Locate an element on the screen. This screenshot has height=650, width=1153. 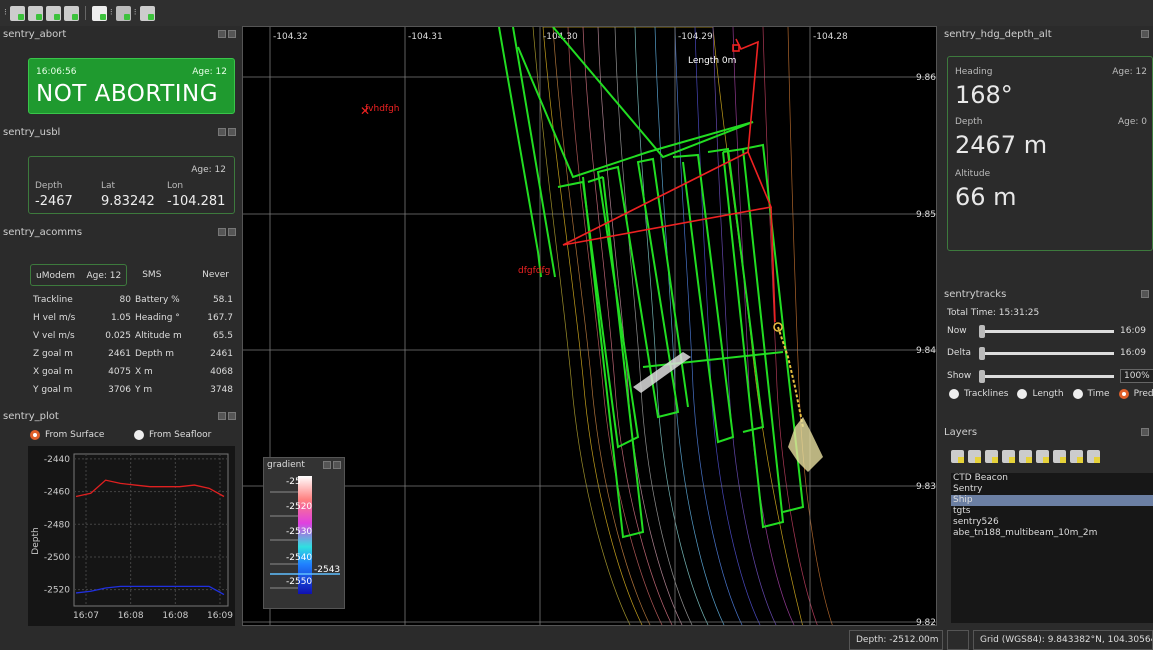
target-x-icon: ✕ is located at coordinates (365, 111).